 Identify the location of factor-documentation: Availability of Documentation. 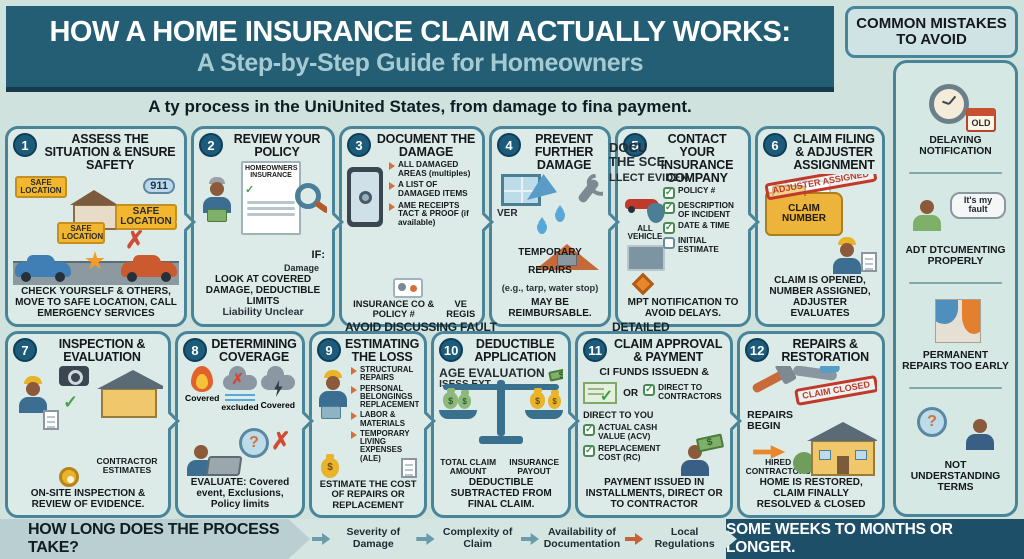
(582, 538).